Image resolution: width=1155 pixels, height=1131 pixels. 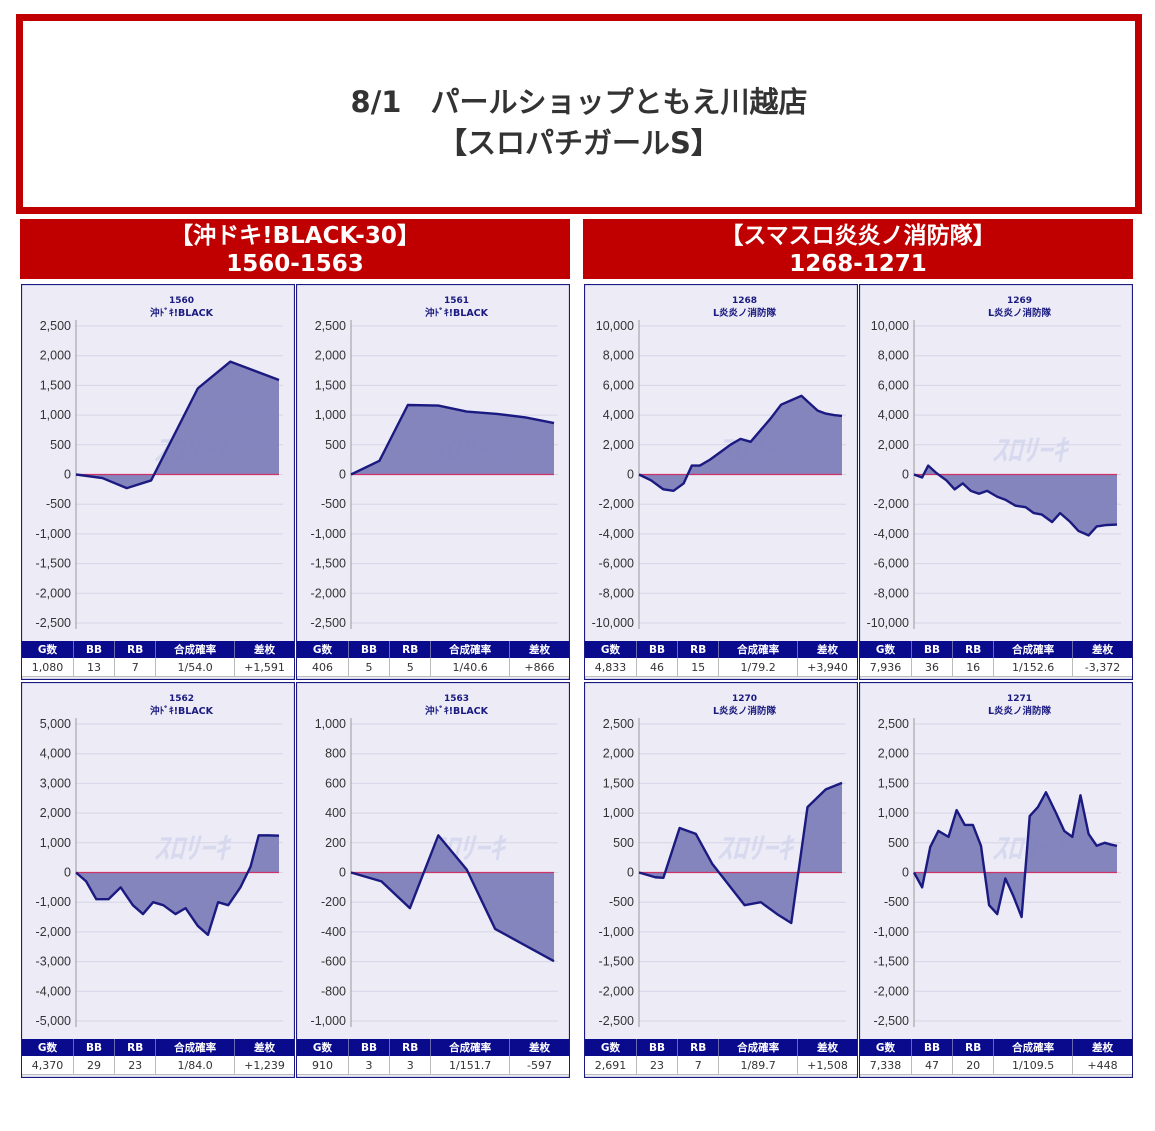 What do you see at coordinates (333, 902) in the screenshot?
I see `y-tick-label: -200` at bounding box center [333, 902].